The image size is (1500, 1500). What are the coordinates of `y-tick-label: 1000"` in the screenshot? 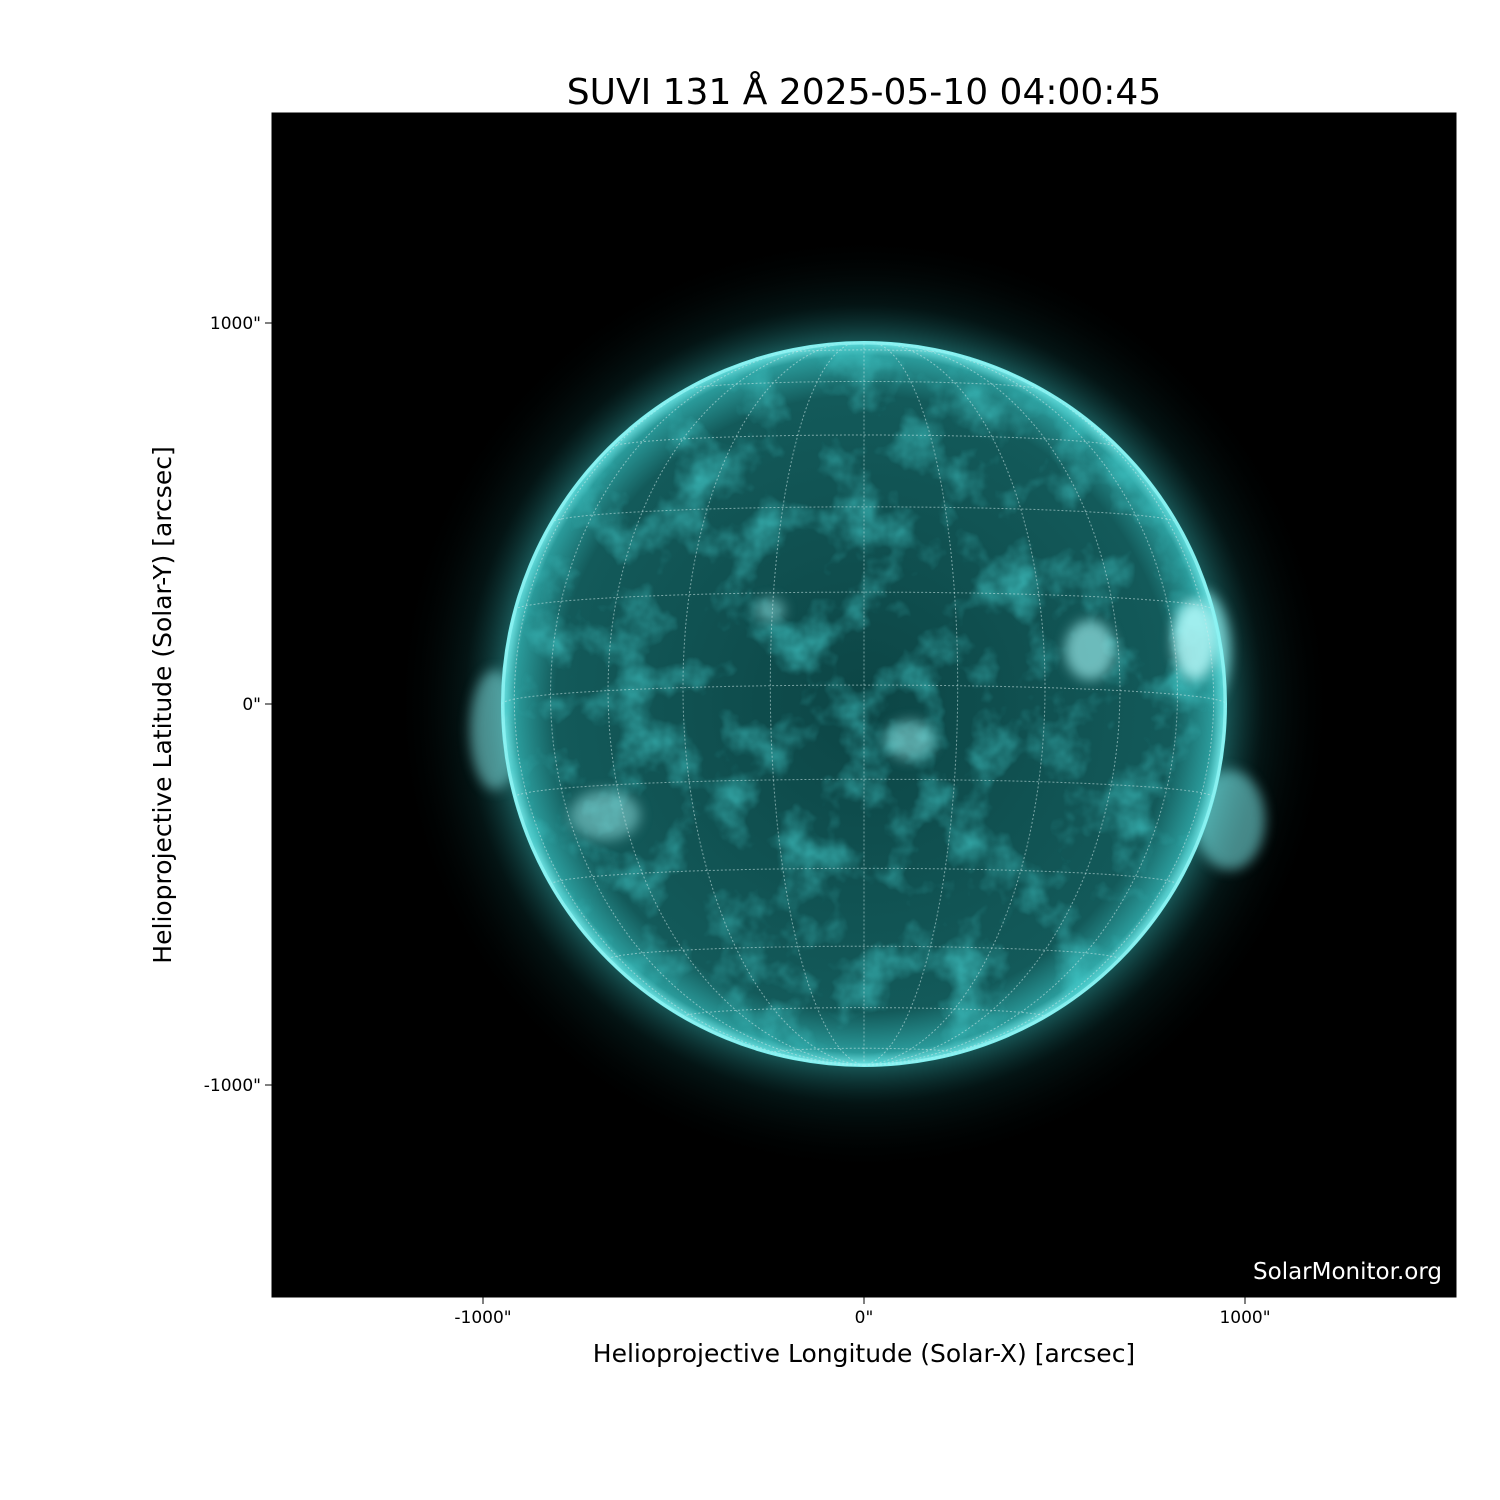 It's located at (235, 324).